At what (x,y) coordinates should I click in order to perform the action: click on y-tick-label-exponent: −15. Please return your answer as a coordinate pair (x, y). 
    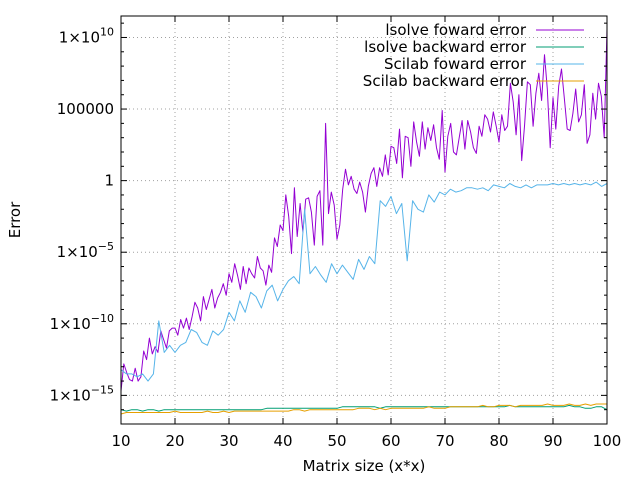
    Looking at the image, I should click on (102, 389).